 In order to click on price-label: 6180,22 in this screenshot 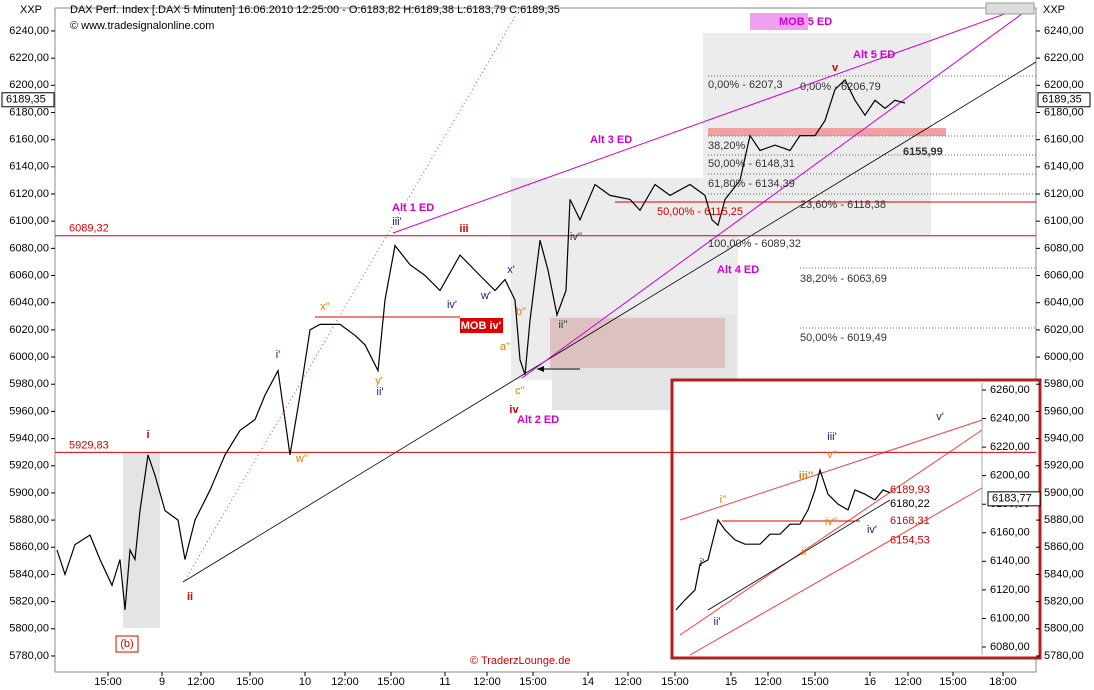, I will do `click(910, 504)`.